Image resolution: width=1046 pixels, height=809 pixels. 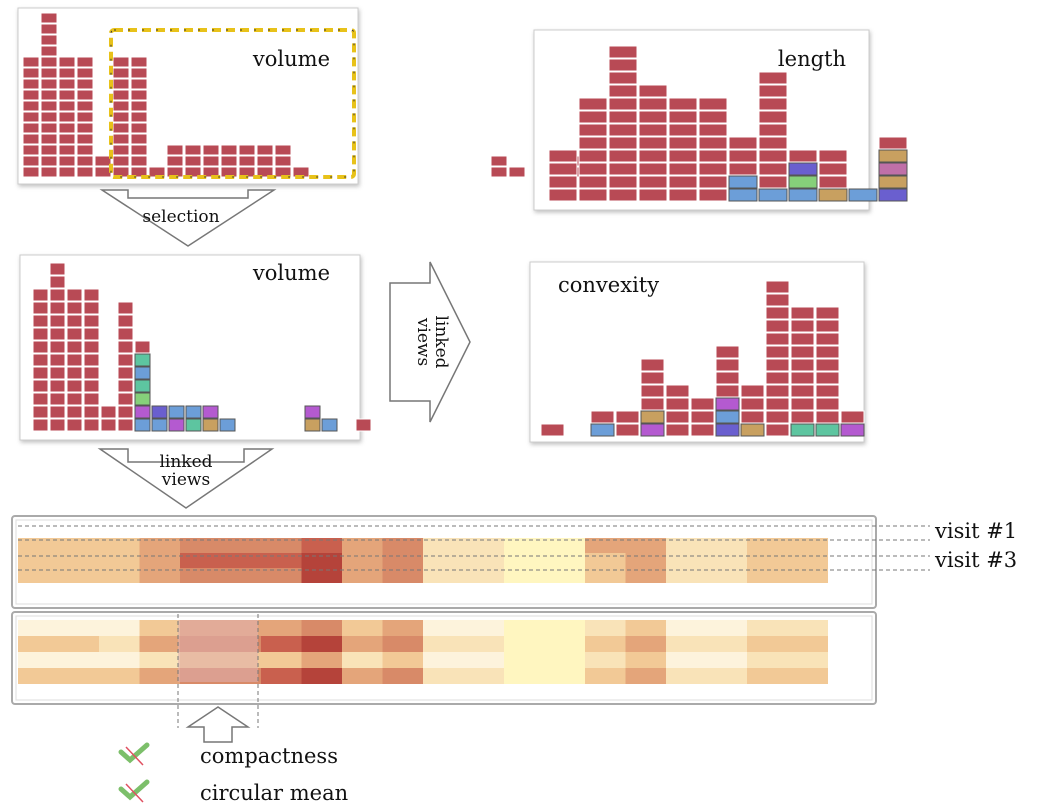 I want to click on linked-views-down-line2: views, so click(x=185, y=480).